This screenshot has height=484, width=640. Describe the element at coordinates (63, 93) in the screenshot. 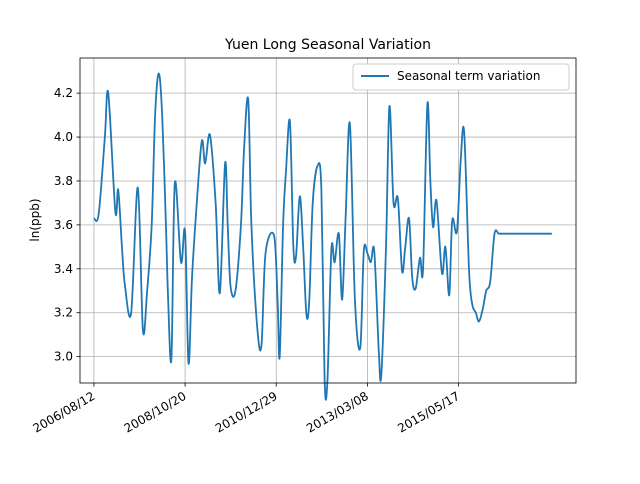

I see `y-tick-label: 4.2` at that location.